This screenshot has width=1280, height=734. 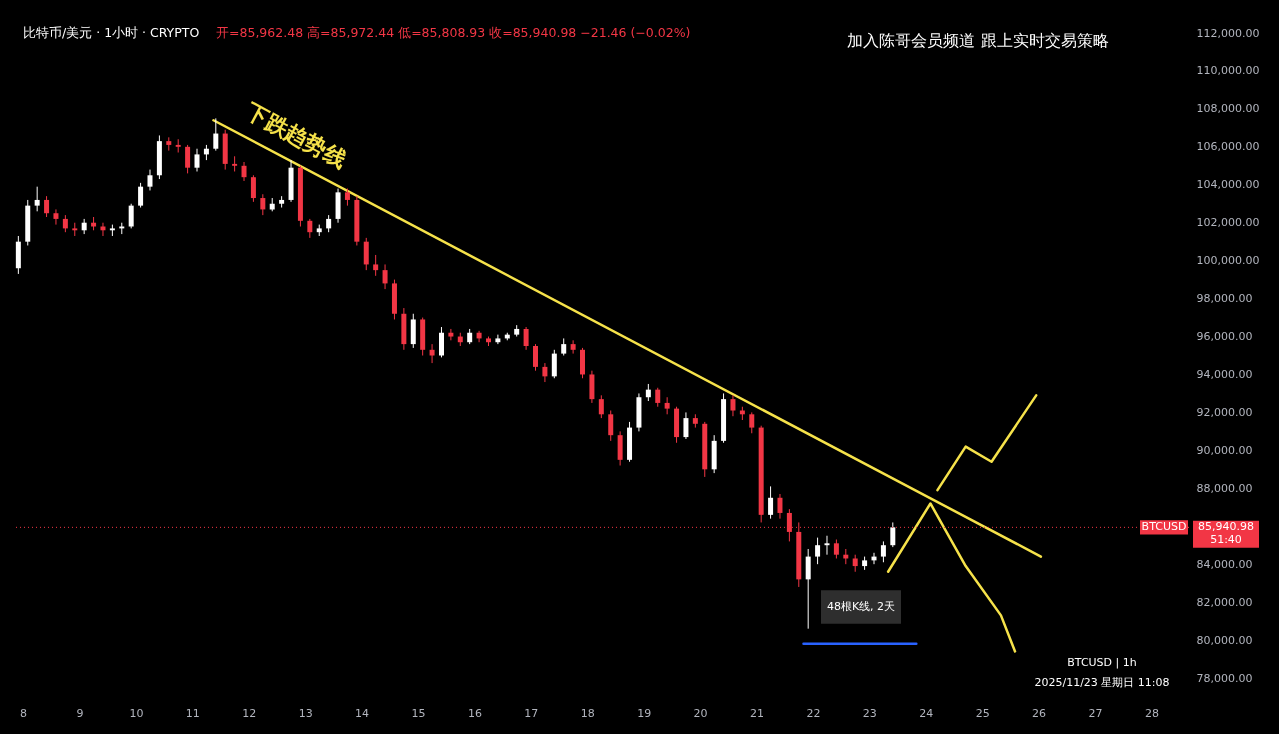 I want to click on x-tick-label: 18, so click(x=587, y=713).